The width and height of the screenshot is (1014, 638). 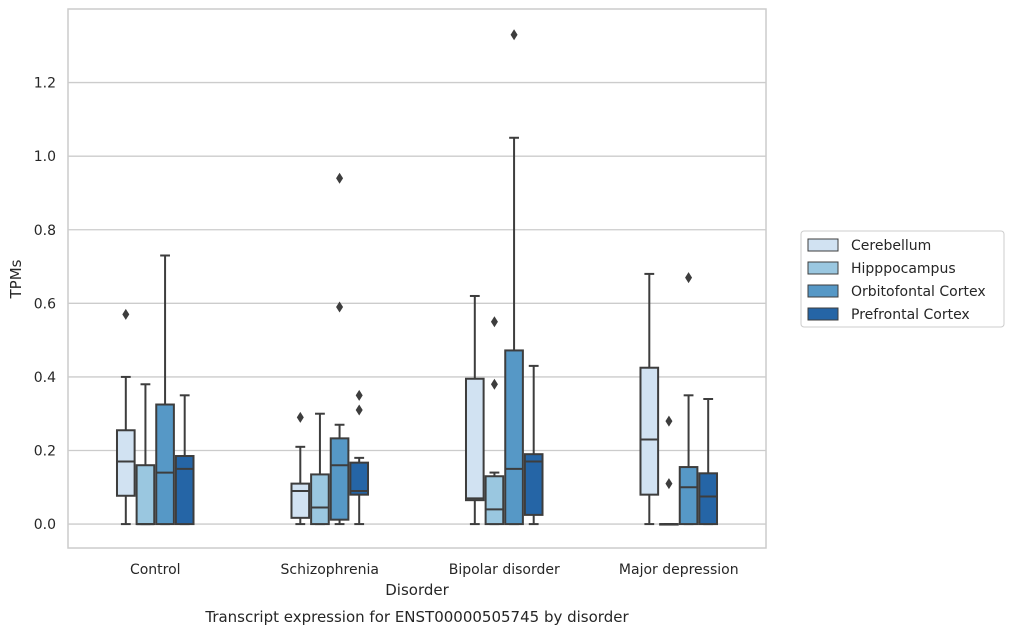 I want to click on y-tick-label: 0.4, so click(x=45, y=378).